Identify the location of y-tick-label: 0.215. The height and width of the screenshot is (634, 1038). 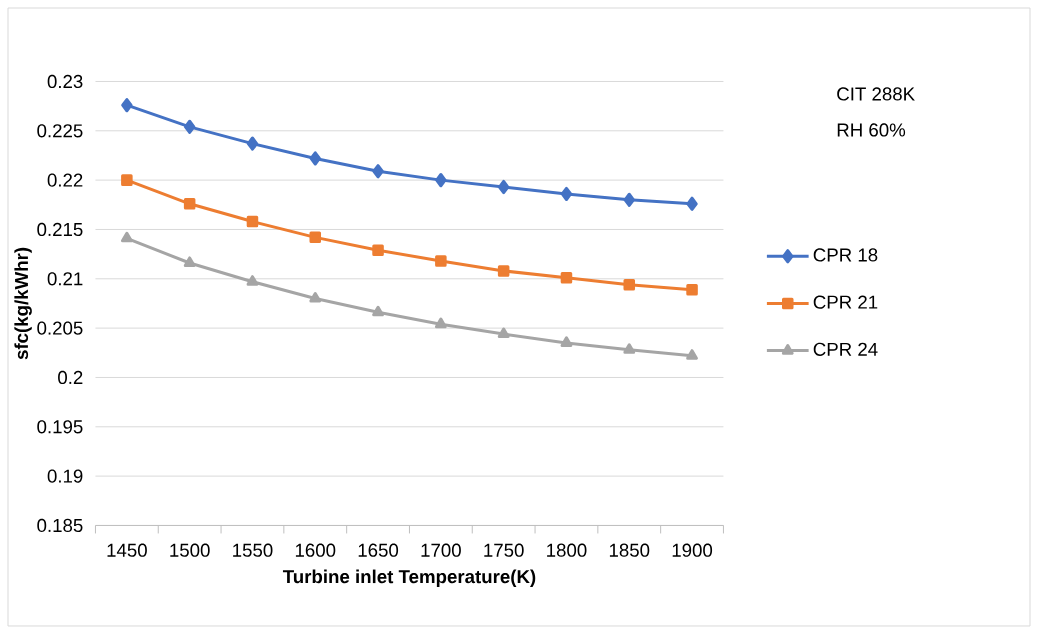
(60, 229).